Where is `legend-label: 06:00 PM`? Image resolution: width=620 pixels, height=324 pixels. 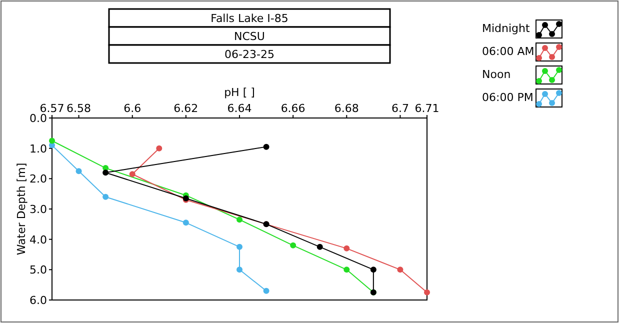
legend-label: 06:00 PM is located at coordinates (508, 97).